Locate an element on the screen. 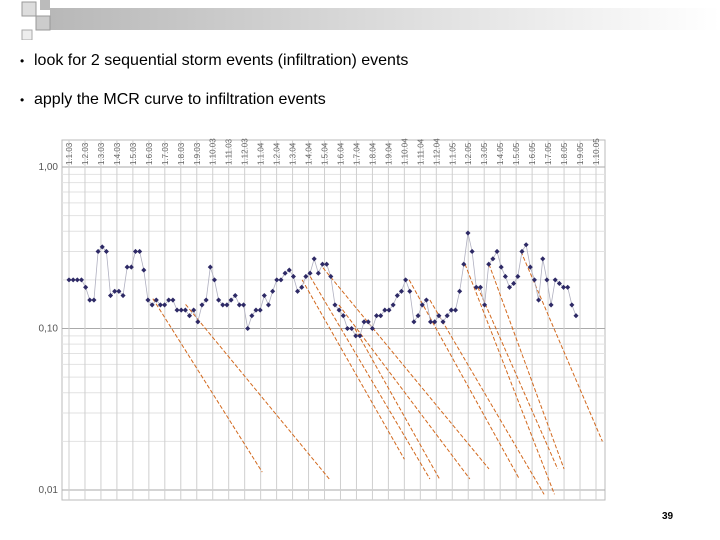  x-tick-label: 1.5.05 is located at coordinates (516, 153).